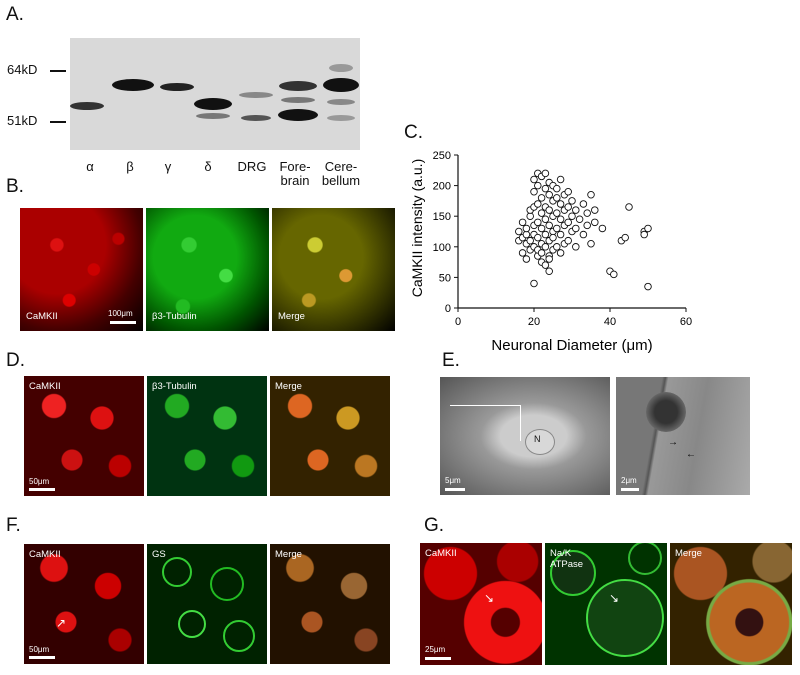 The width and height of the screenshot is (800, 675). I want to click on scatter-axes: 0 20 40 60 0 50 100 150 200 250, so click(562, 239).